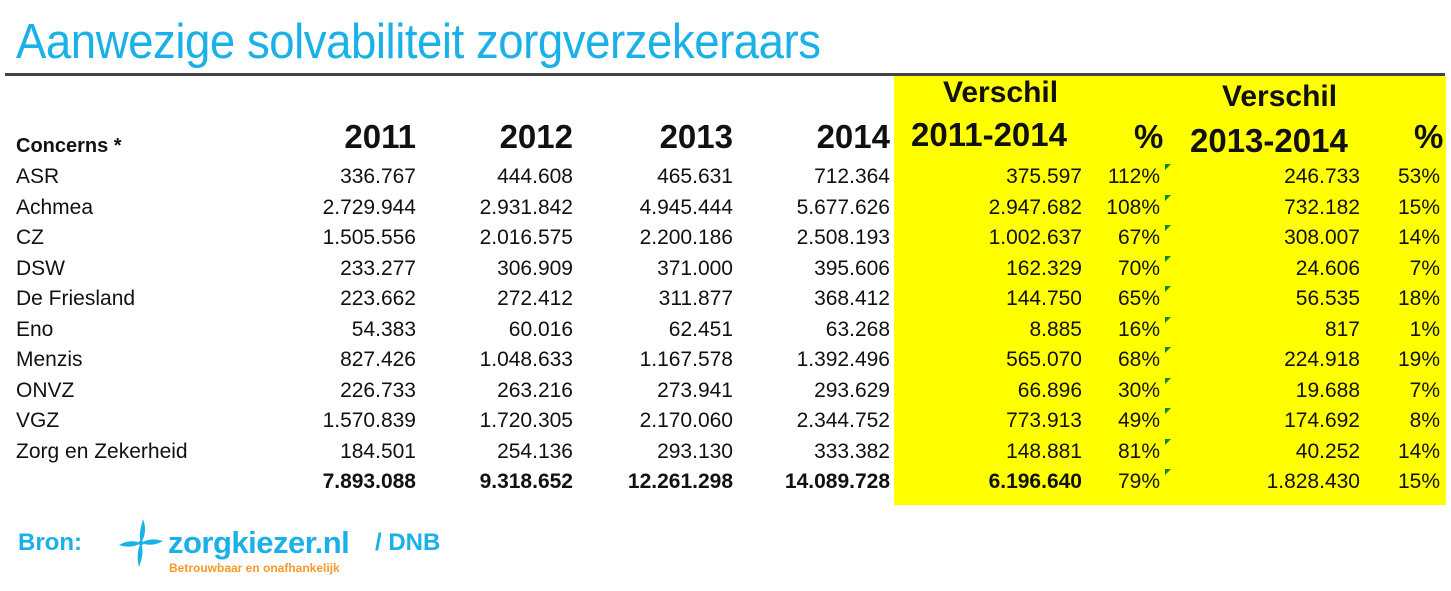 The image size is (1451, 591). What do you see at coordinates (725, 74) in the screenshot?
I see `title-underline` at bounding box center [725, 74].